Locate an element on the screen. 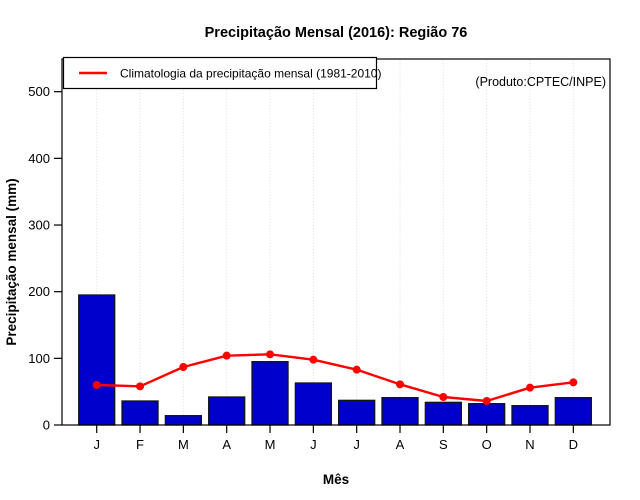  bar-F1 is located at coordinates (140, 413).